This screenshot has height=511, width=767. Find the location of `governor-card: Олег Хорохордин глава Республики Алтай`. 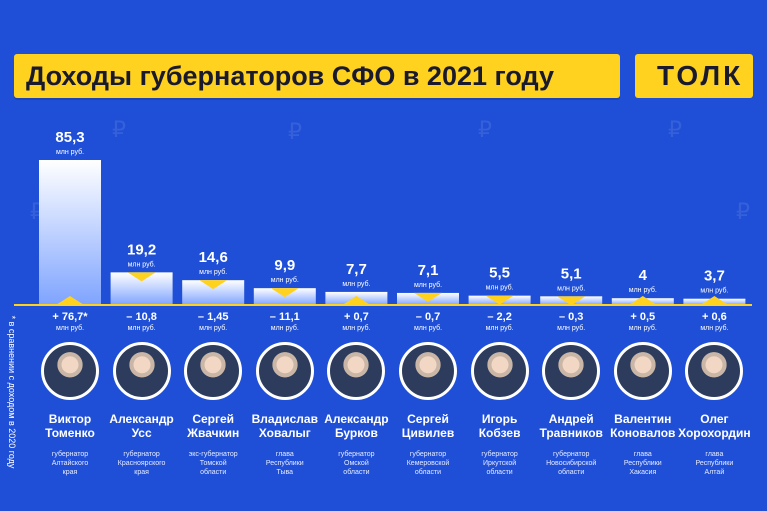

governor-card: Олег Хорохордин глава Республики Алтай is located at coordinates (714, 409).